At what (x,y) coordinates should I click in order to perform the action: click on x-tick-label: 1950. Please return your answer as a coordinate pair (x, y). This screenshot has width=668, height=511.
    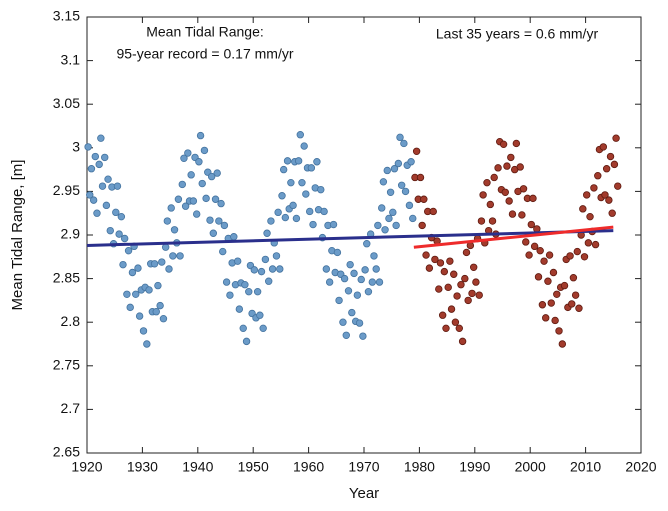
    Looking at the image, I should click on (253, 467).